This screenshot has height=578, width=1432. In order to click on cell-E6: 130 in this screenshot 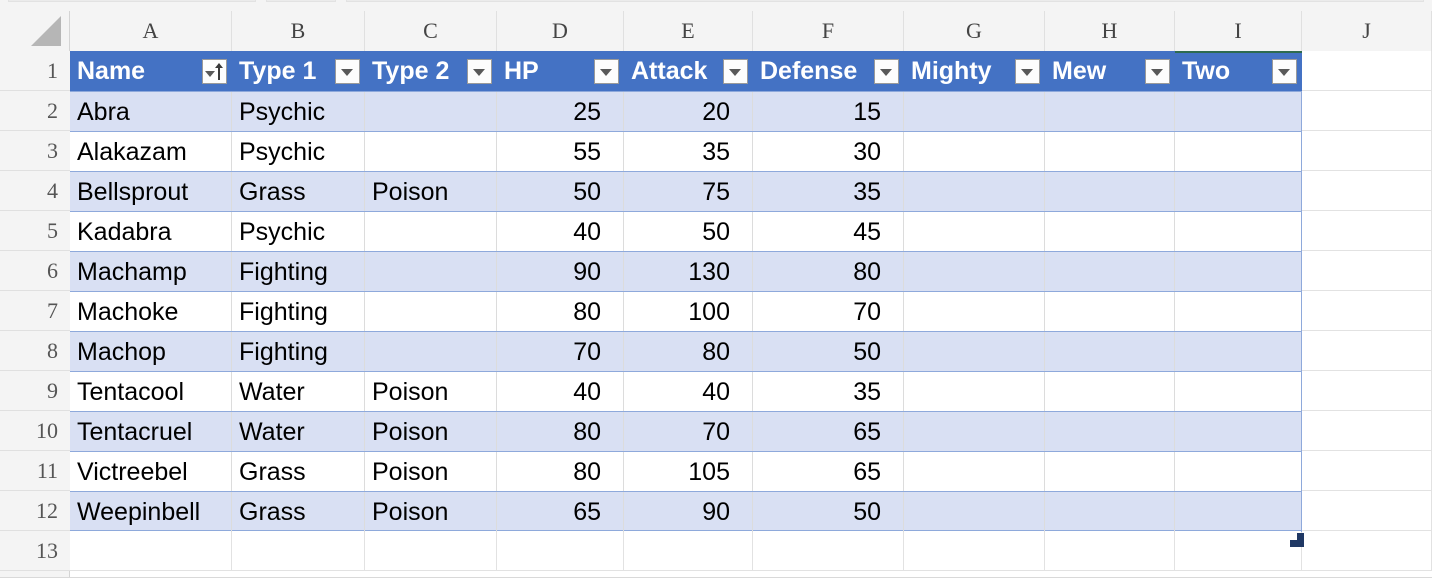, I will do `click(688, 272)`.